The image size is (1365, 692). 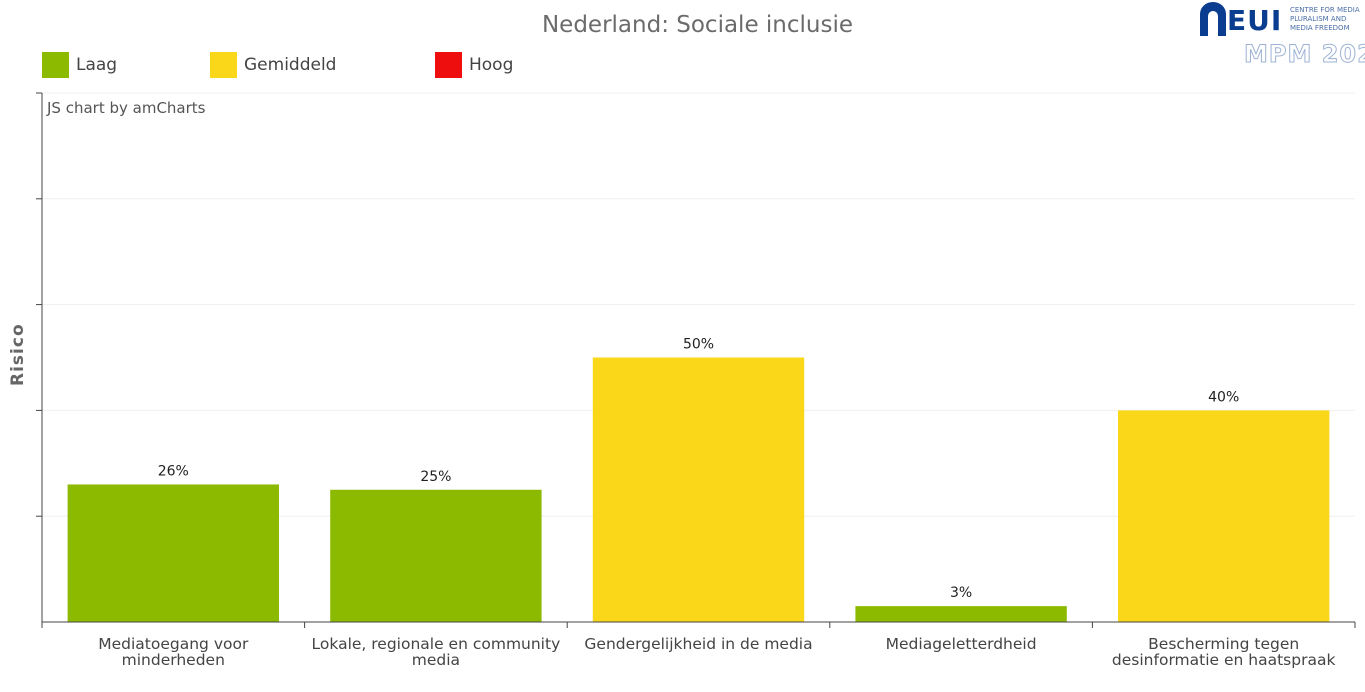 I want to click on legend-label-gemiddeld: Gemiddeld, so click(x=290, y=65).